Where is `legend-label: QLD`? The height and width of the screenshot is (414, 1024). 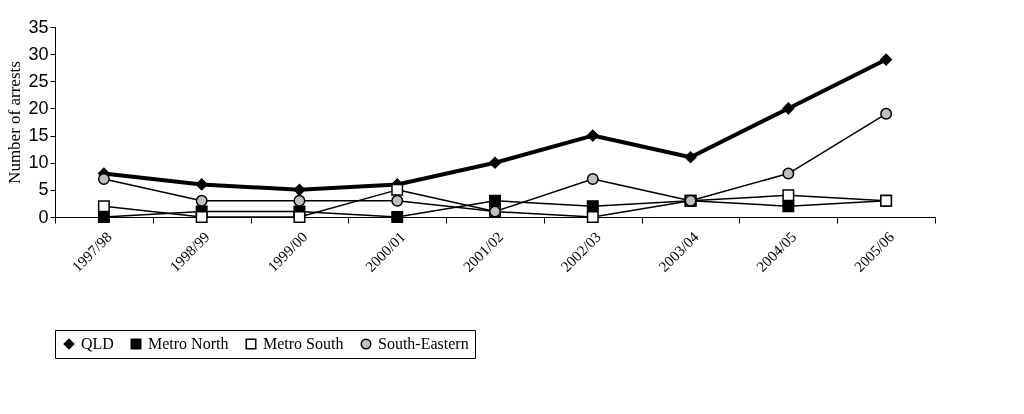
legend-label: QLD is located at coordinates (97, 343).